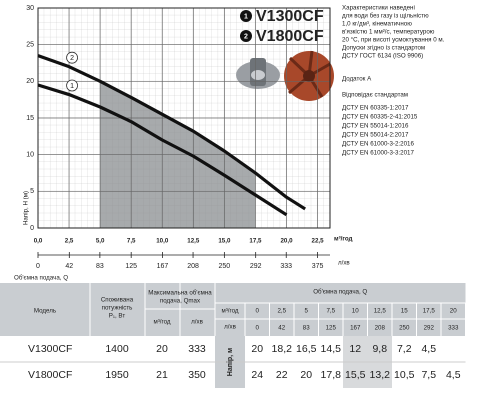 This screenshot has height=405, width=500. What do you see at coordinates (388, 32) in the screenshot?
I see `note-line: в'язкістю 1 мм²/с, температурою` at bounding box center [388, 32].